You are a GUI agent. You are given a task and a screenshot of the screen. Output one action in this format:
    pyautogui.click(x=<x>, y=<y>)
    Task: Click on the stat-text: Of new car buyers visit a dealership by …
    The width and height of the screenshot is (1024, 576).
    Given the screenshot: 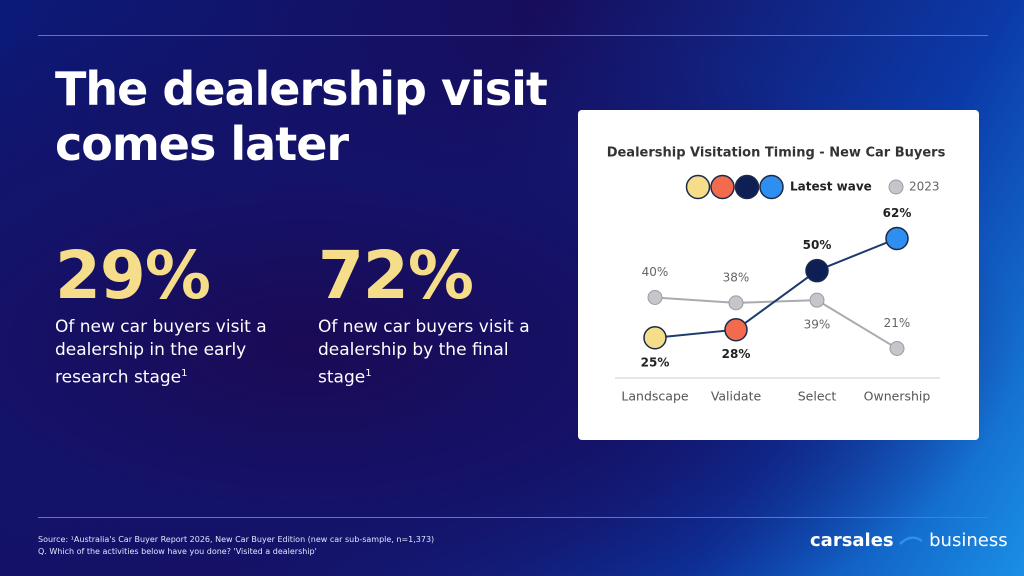 What is the action you would take?
    pyautogui.click(x=424, y=352)
    